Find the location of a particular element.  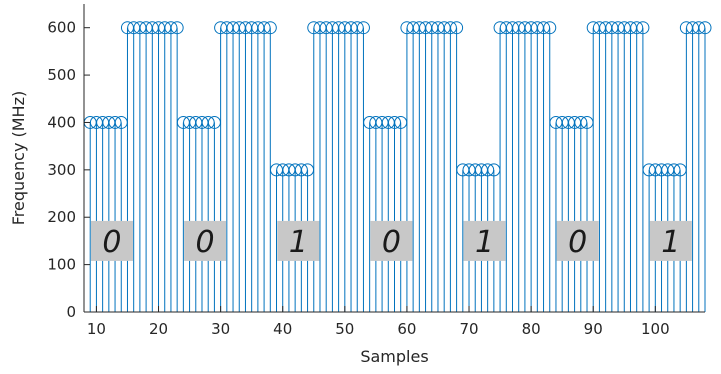

y-tick-label: 500 is located at coordinates (61, 75).